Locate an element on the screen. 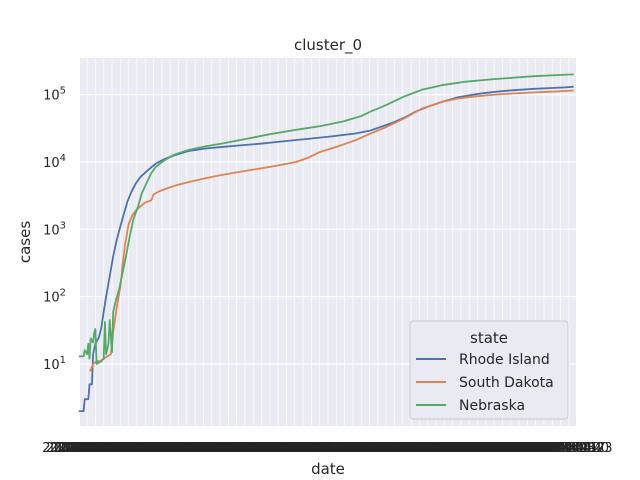 This screenshot has width=640, height=480. x-tick-label: 2020-07-09 is located at coordinates (233, 448).